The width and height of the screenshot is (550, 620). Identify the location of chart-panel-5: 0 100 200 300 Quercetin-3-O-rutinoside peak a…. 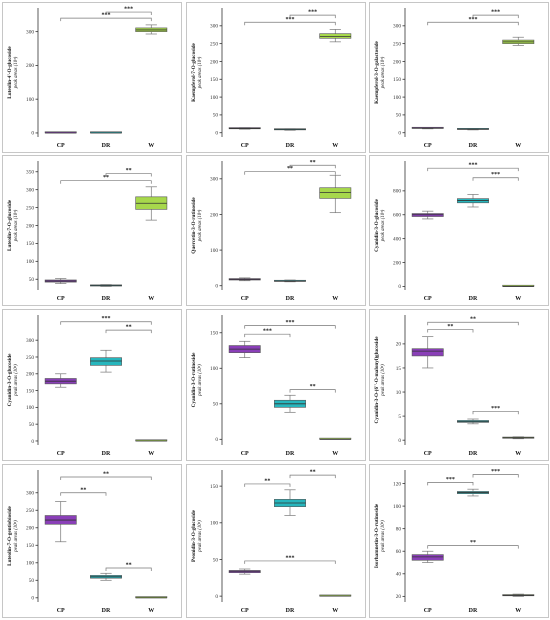
(276, 230).